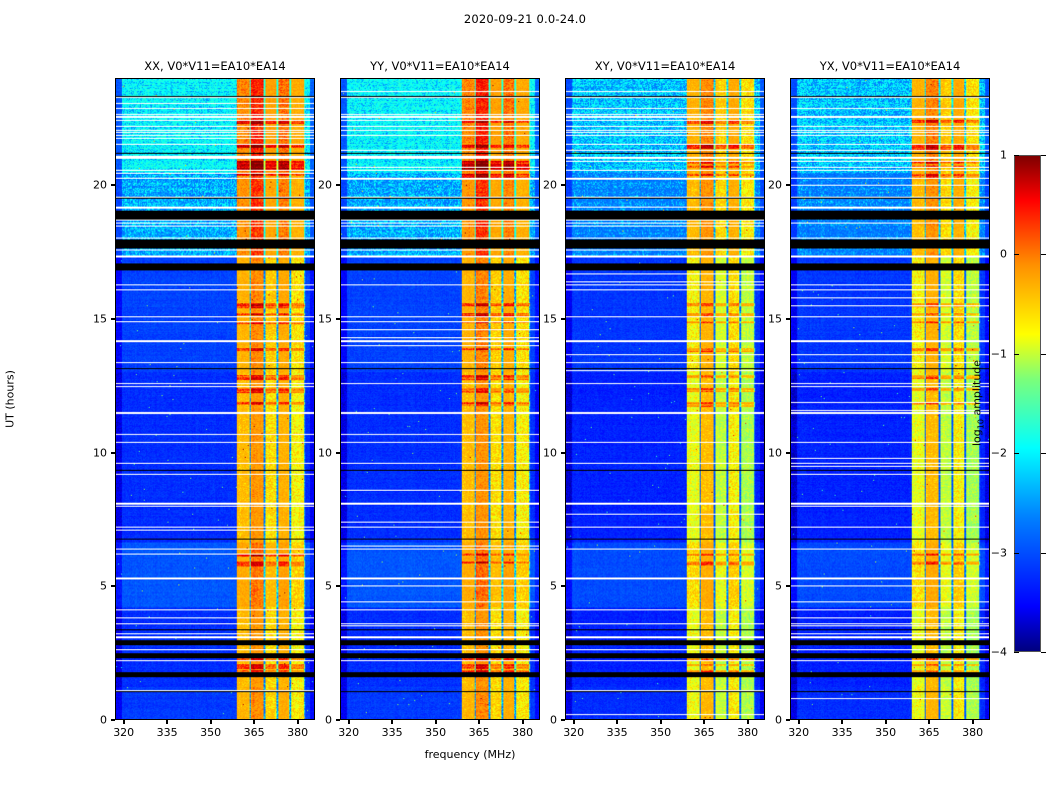  What do you see at coordinates (1027, 403) in the screenshot?
I see `colorbar-gradient` at bounding box center [1027, 403].